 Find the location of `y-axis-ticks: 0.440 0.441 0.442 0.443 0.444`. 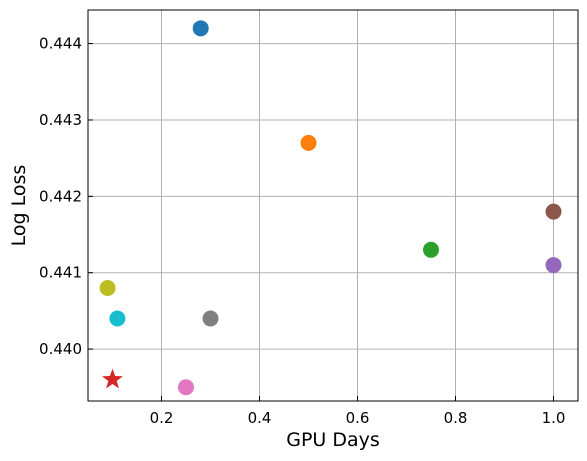

y-axis-ticks: 0.440 0.441 0.442 0.443 0.444 is located at coordinates (66, 196).